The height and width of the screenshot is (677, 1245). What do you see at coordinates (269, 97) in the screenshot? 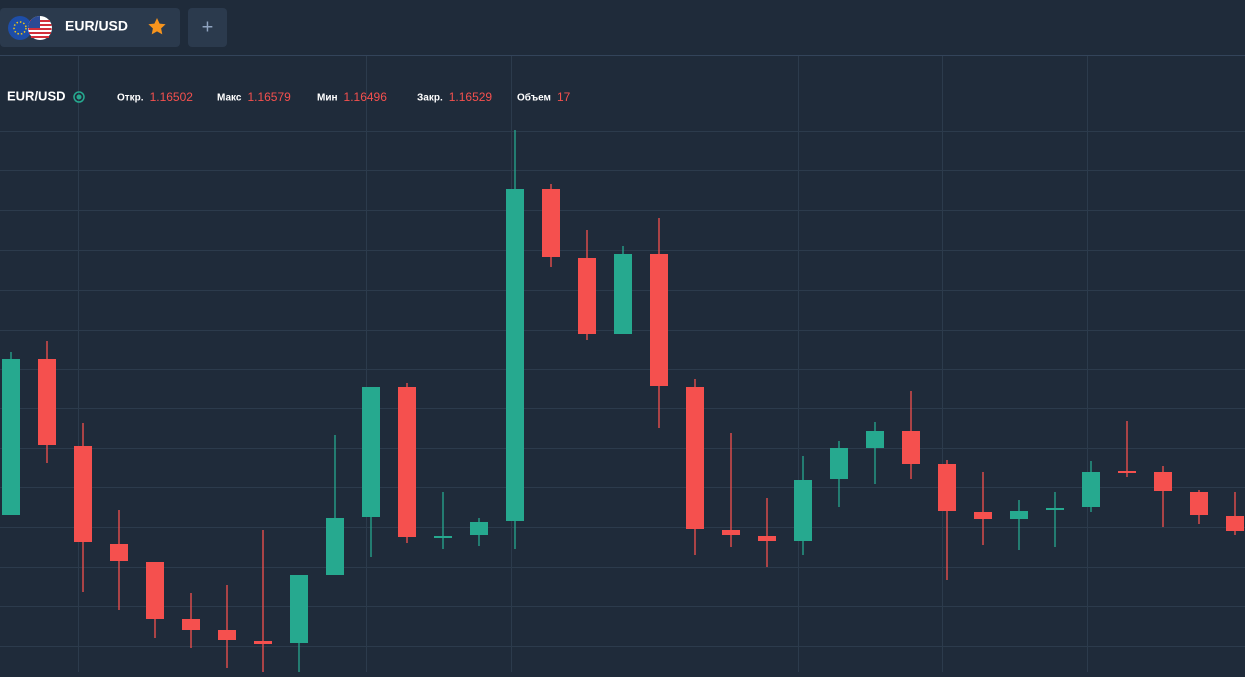
I see `legend-value: 1.16579` at bounding box center [269, 97].